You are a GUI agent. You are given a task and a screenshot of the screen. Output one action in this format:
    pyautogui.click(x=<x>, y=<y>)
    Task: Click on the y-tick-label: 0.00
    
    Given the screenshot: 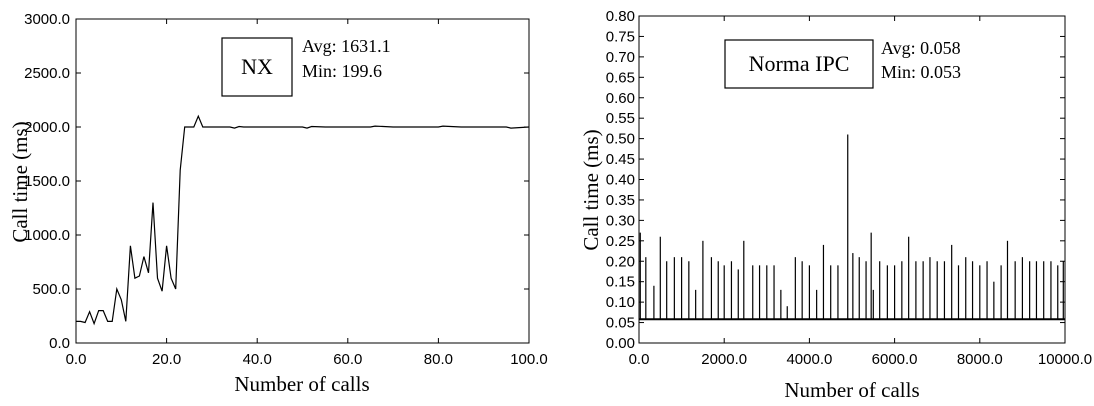 What is the action you would take?
    pyautogui.click(x=620, y=343)
    